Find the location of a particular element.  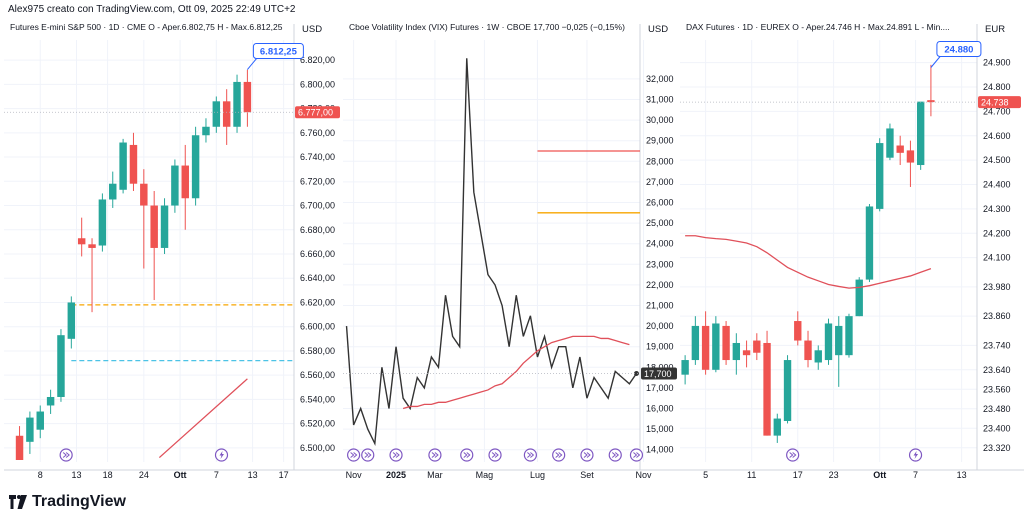

x-tick-label: 2025 is located at coordinates (396, 475).